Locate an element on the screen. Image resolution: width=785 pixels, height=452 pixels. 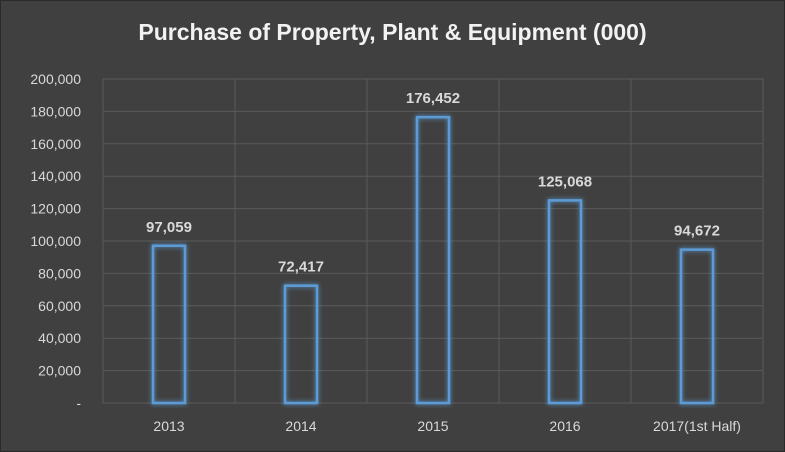
y-tick-label: 60,000 is located at coordinates (59, 306).